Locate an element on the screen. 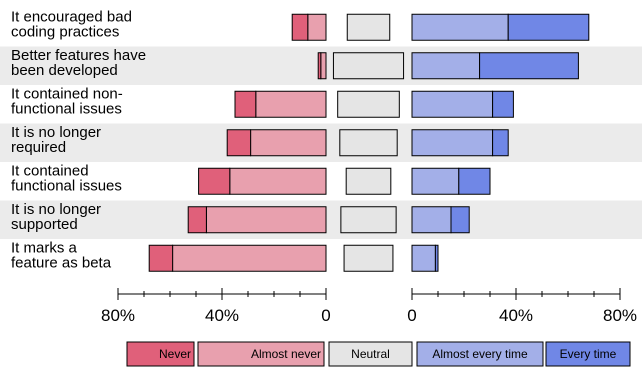 Image resolution: width=642 pixels, height=370 pixels. right-axis-tick-label: 0 is located at coordinates (411, 315).